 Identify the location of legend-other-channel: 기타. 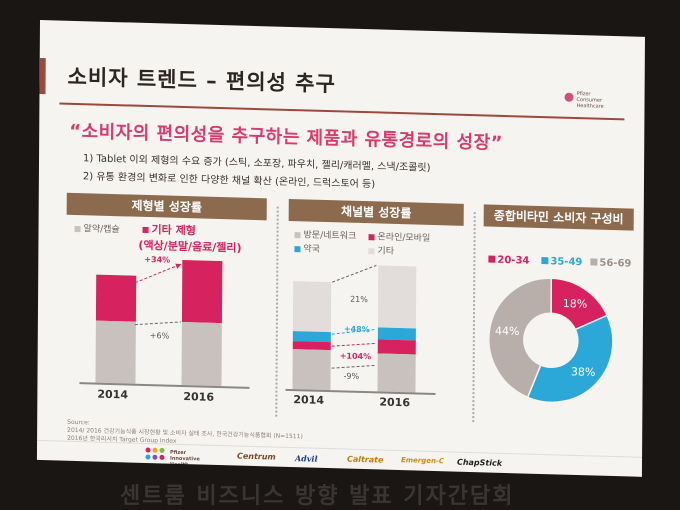
(381, 250).